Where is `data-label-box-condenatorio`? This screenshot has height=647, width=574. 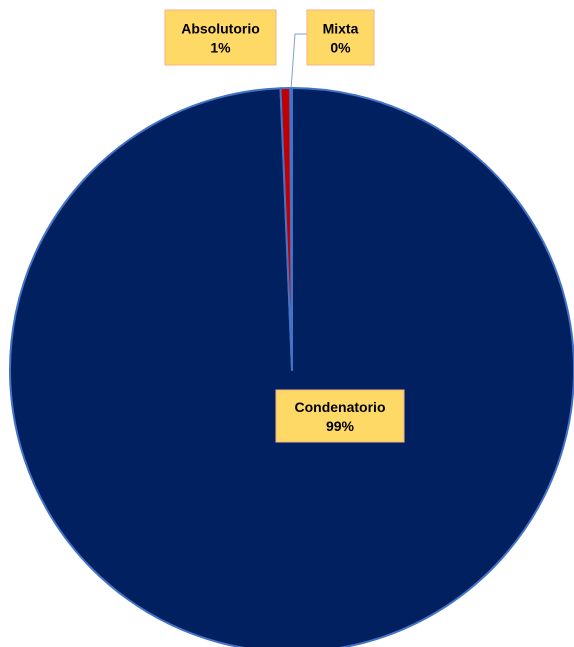
data-label-box-condenatorio is located at coordinates (340, 416).